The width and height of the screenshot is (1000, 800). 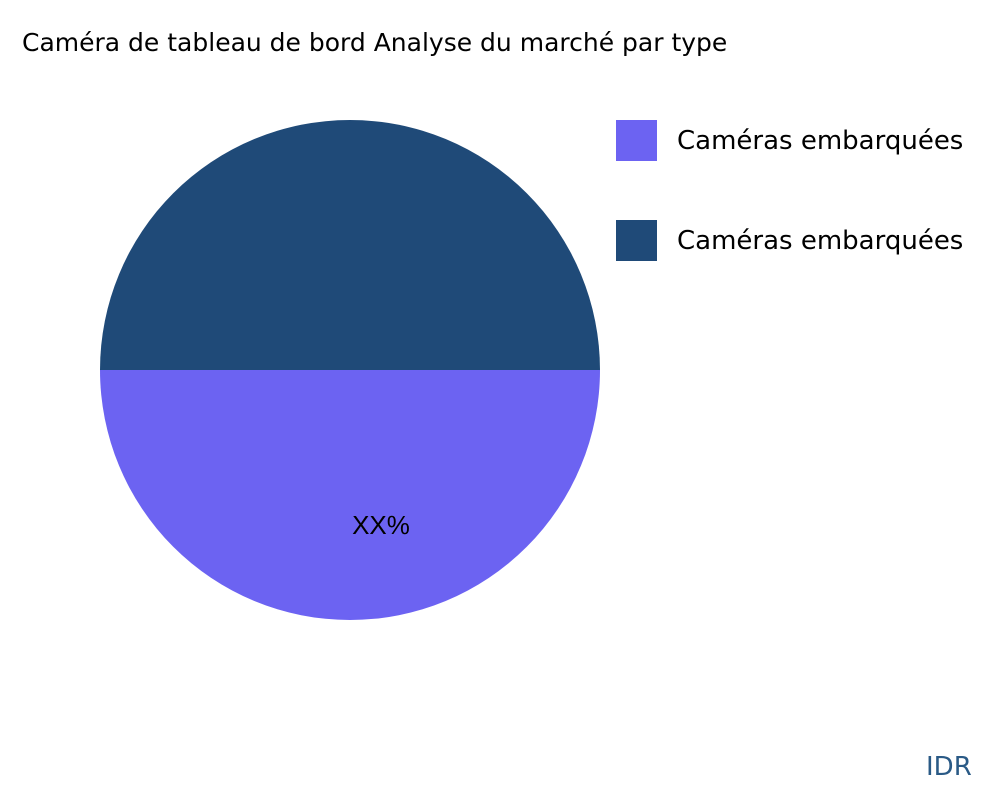 I want to click on brand-logo: IDR, so click(x=949, y=767).